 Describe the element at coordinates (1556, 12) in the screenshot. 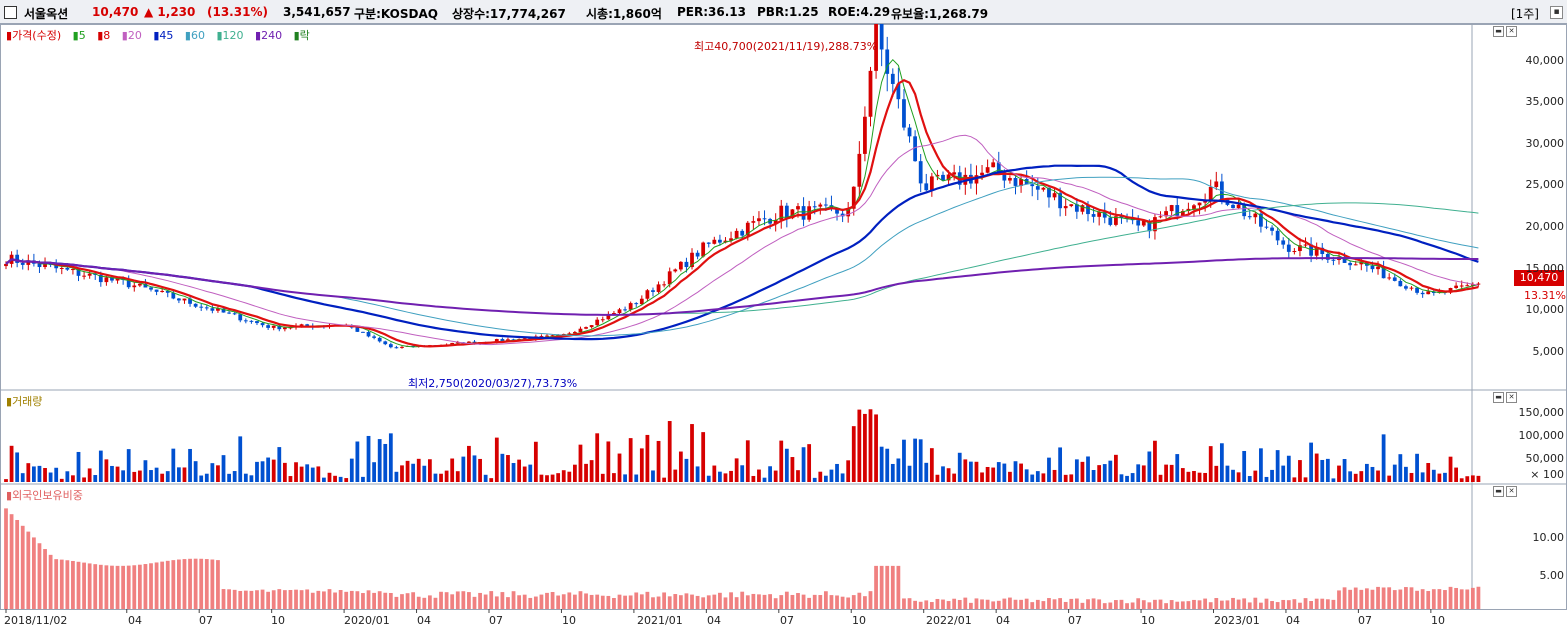

I see `settings-icon: ▪` at that location.